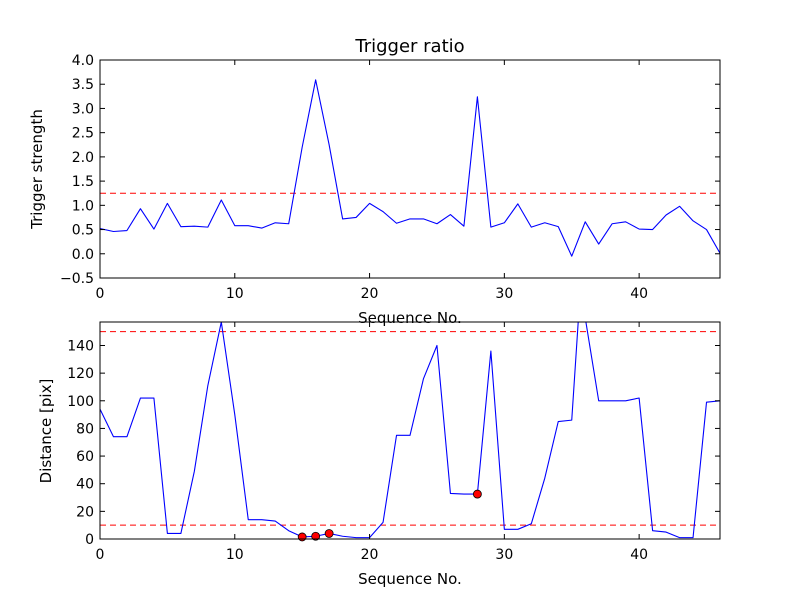 This screenshot has height=600, width=800. I want to click on top-x-tick-label: 40, so click(639, 294).